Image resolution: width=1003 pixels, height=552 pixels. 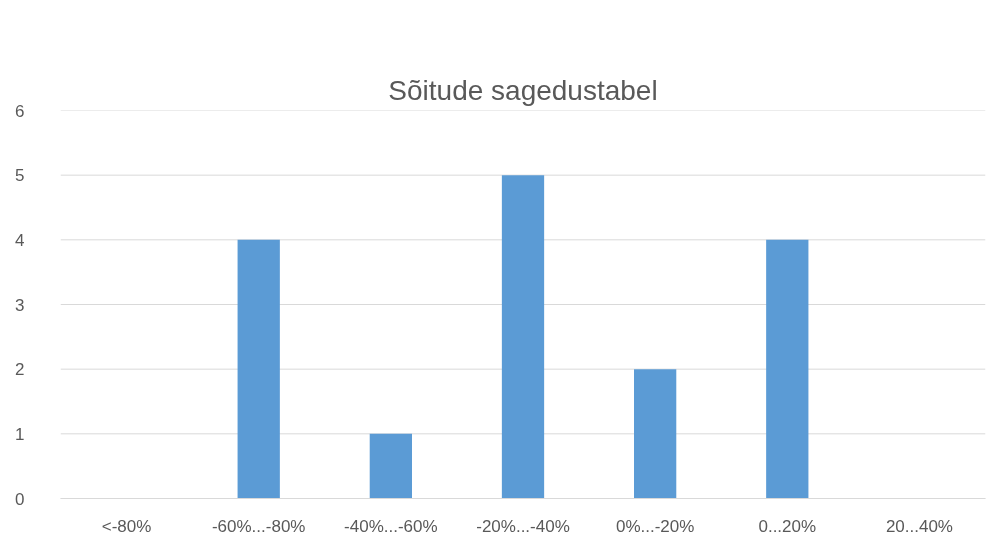 What do you see at coordinates (20, 370) in the screenshot?
I see `y-tick-label: 2` at bounding box center [20, 370].